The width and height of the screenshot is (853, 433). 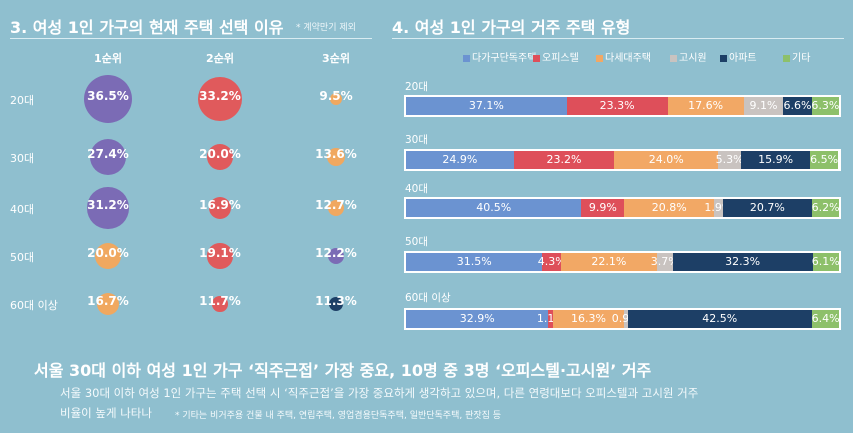 I want to click on legend-label: 다가구단독주택, so click(x=504, y=58).